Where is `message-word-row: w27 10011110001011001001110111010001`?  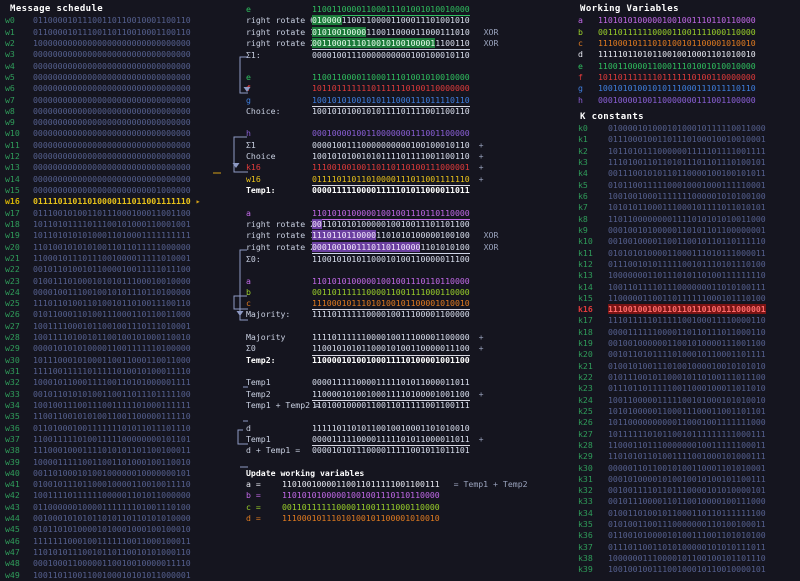 message-word-row: w27 10011110001011001001110111010001 is located at coordinates (121, 326).